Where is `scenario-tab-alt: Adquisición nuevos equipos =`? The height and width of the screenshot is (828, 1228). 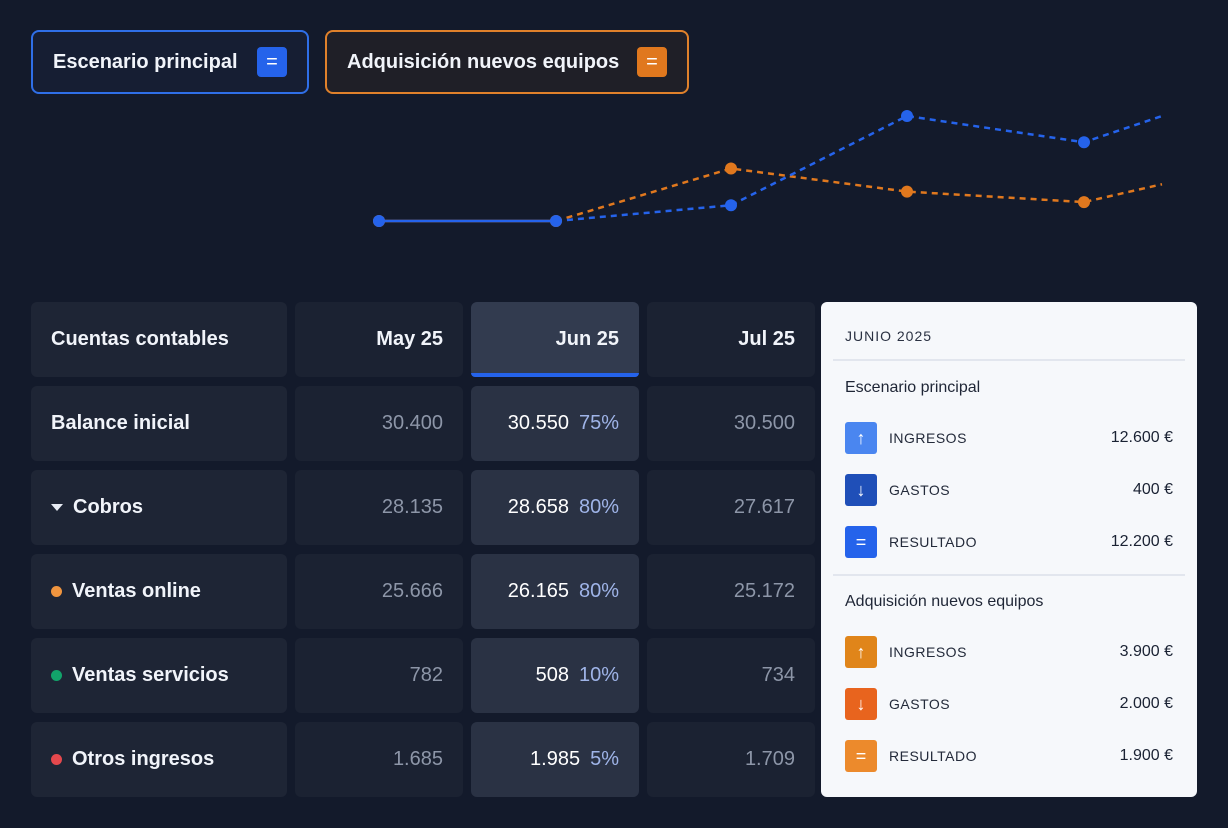 scenario-tab-alt: Adquisición nuevos equipos = is located at coordinates (507, 62).